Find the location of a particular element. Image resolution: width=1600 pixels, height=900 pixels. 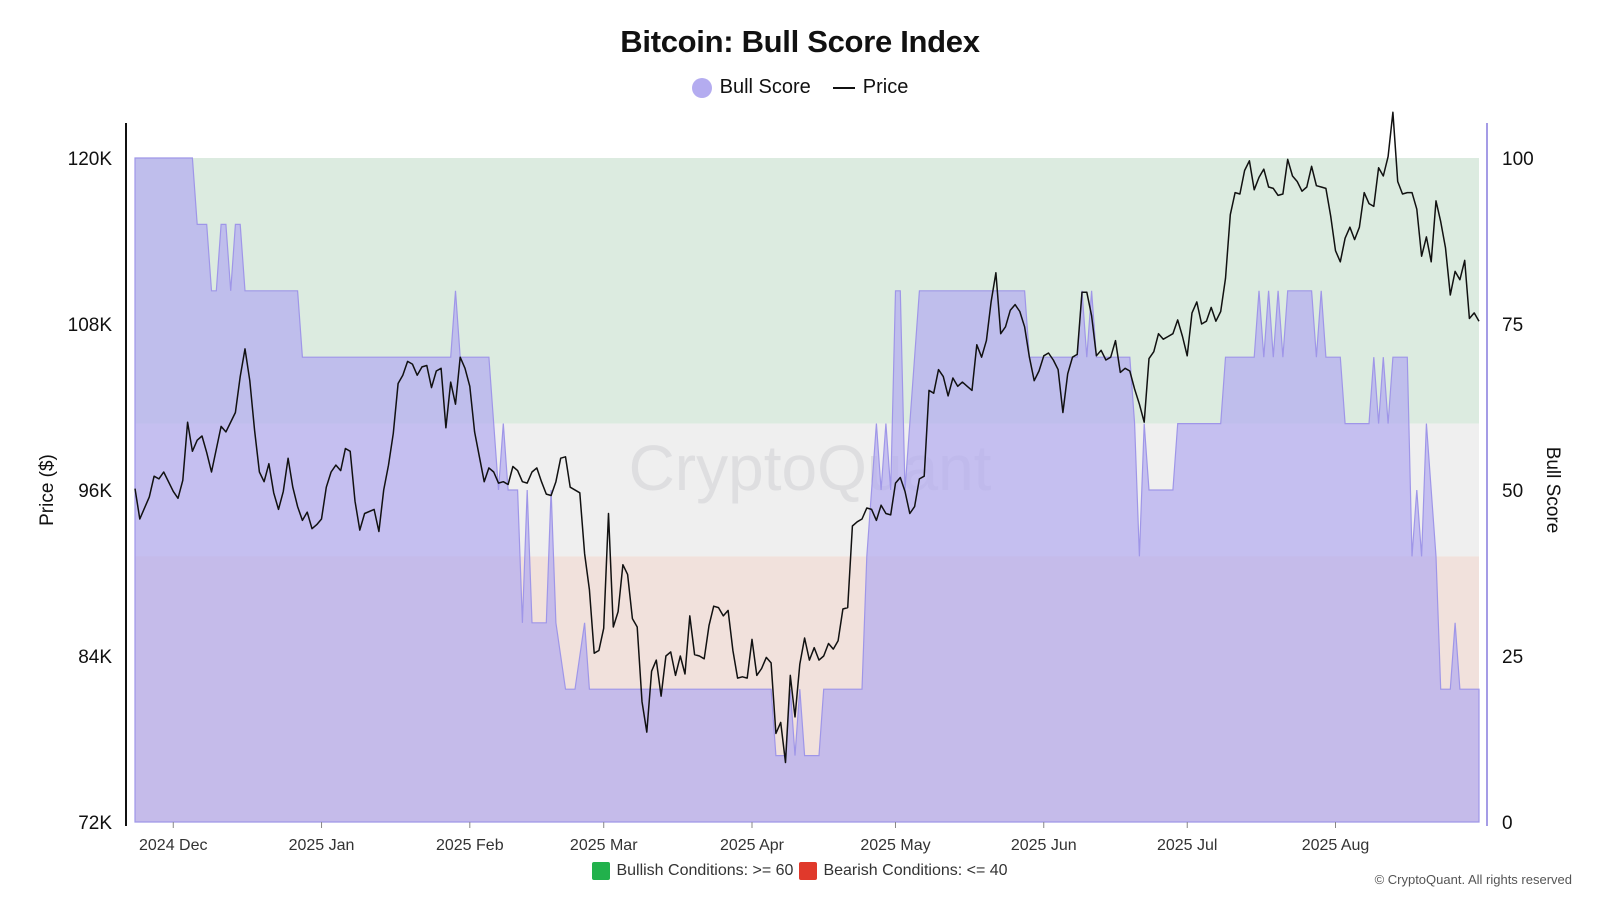

legend-item-bull-score: Bull Score is located at coordinates (751, 87).